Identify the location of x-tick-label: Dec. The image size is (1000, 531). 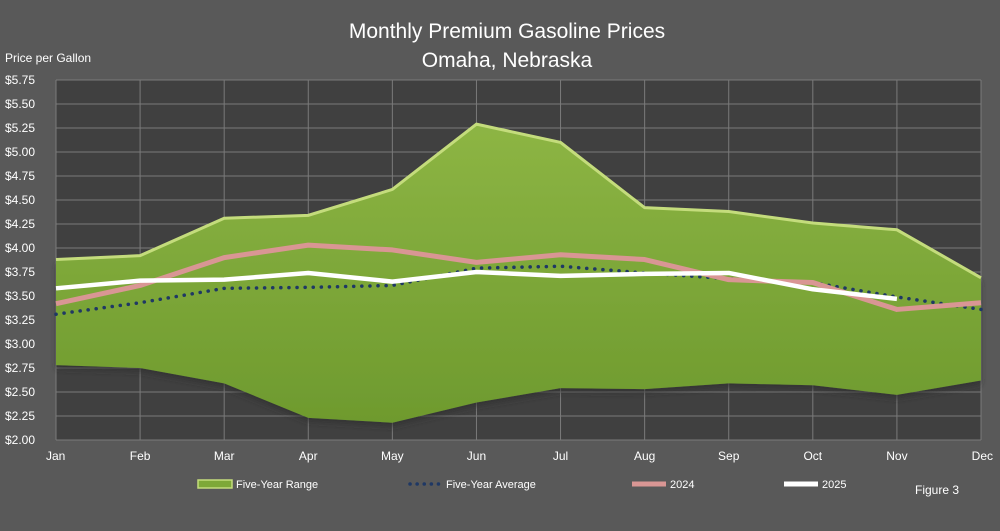
(982, 456).